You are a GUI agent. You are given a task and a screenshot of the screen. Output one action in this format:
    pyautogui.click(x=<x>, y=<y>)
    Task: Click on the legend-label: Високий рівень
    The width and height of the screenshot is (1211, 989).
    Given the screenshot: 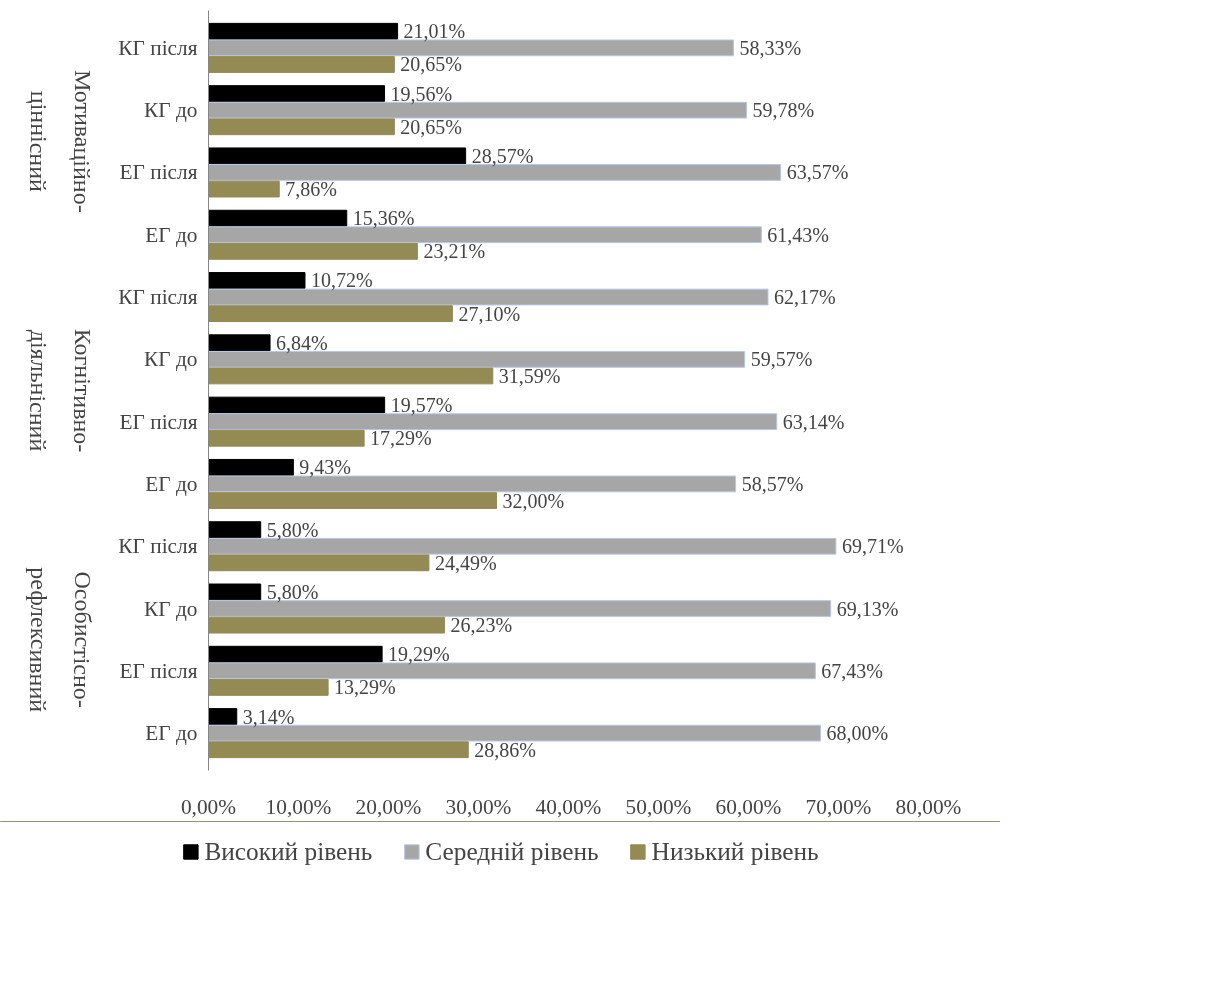 What is the action you would take?
    pyautogui.click(x=288, y=851)
    